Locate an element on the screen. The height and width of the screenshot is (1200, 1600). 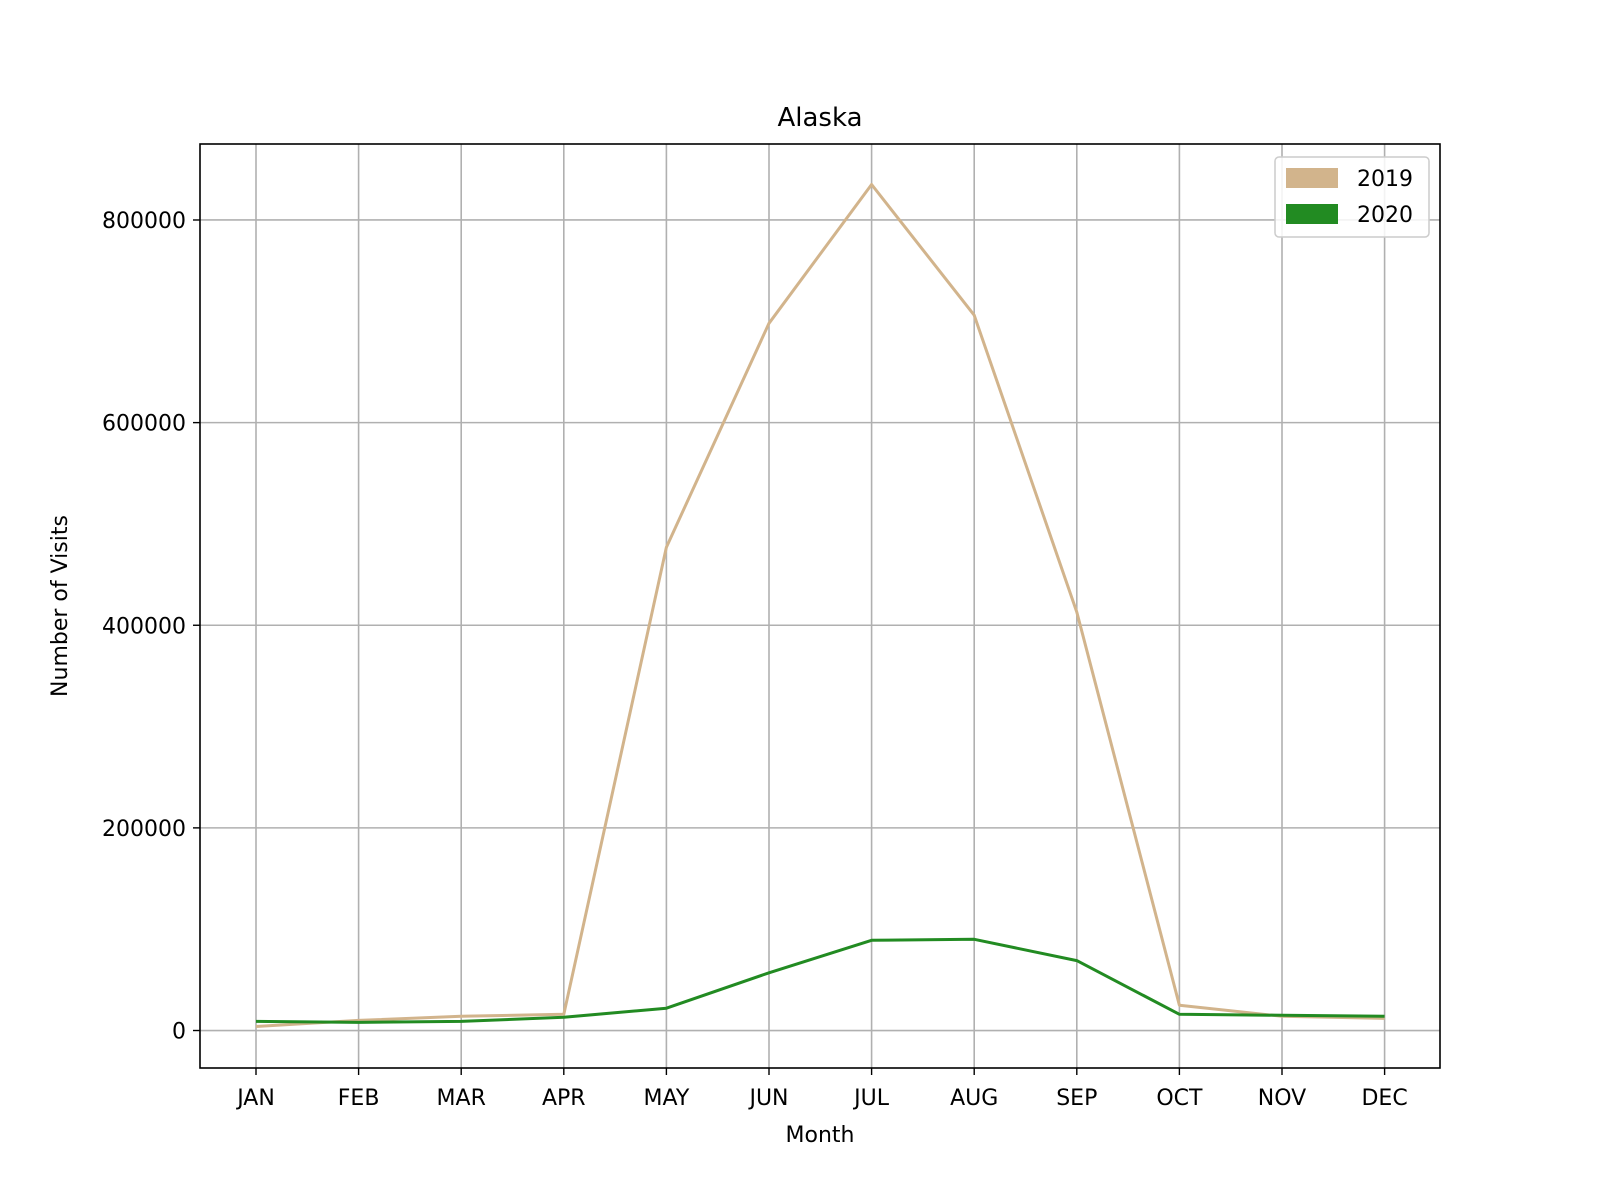
x-axis-label: Month is located at coordinates (820, 1135).